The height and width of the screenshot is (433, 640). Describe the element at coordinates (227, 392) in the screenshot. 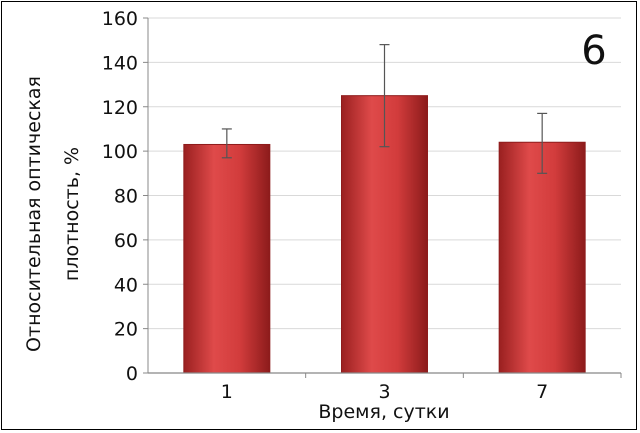

I see `x-tick-label-1: 1` at that location.